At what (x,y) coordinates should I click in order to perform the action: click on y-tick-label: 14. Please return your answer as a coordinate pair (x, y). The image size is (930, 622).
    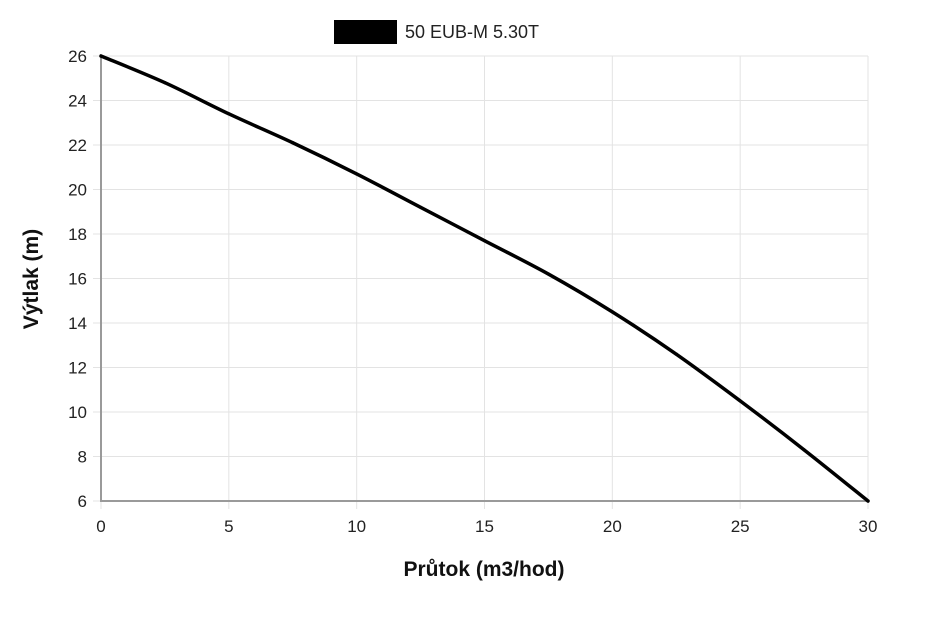
    Looking at the image, I should click on (77, 323).